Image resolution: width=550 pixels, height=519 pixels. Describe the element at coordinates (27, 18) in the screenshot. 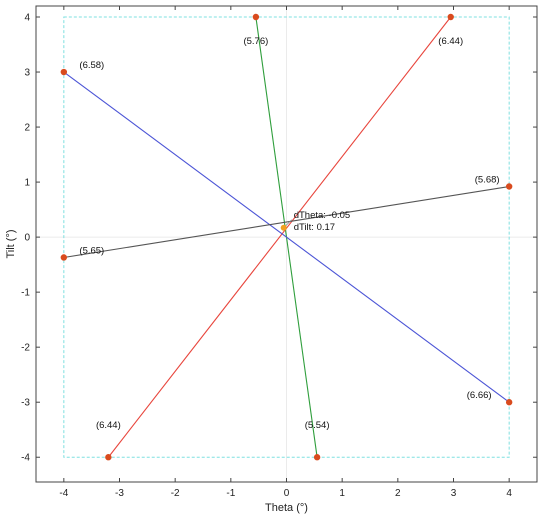

I see `y-tick-label: 4` at that location.